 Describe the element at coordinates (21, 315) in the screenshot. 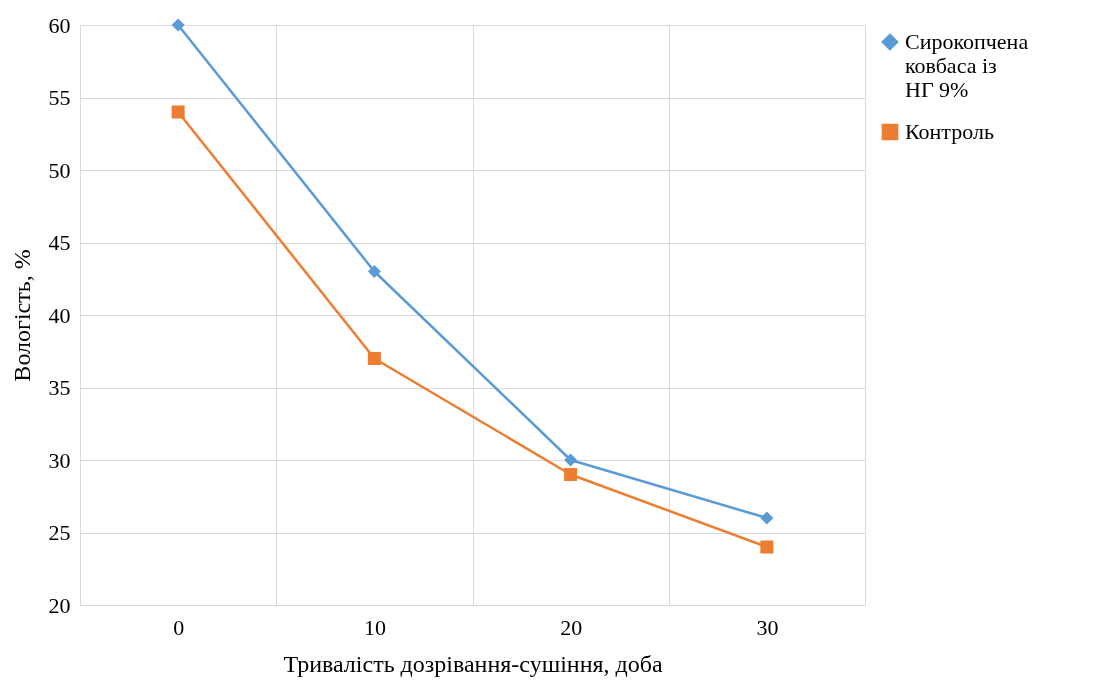

I see `y-axis-title: Вологість, %` at that location.